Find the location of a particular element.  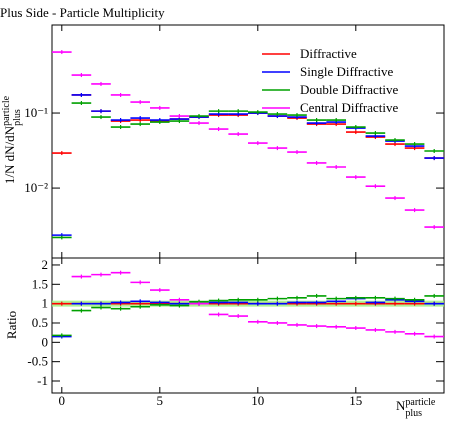

y-tick-label: 1.5 is located at coordinates (40, 283).